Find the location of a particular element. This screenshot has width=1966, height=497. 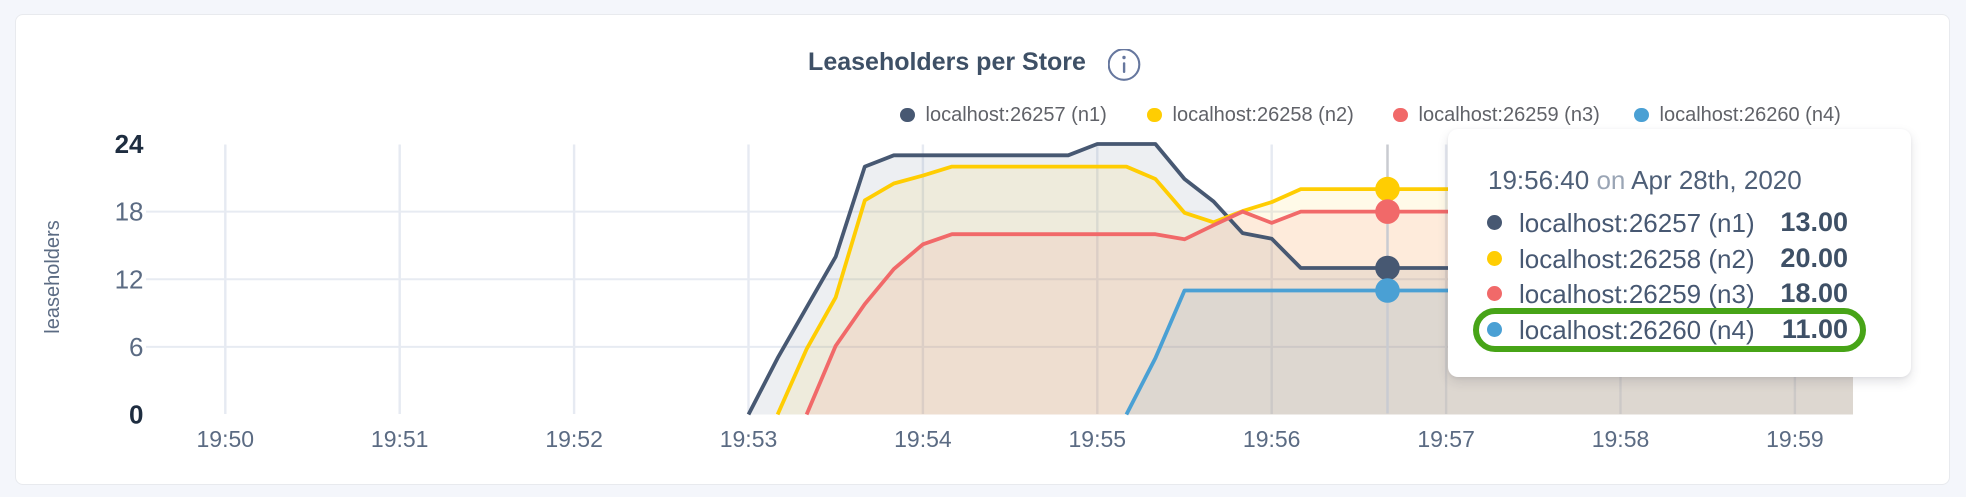

svg-text: 19:52 is located at coordinates (574, 439).